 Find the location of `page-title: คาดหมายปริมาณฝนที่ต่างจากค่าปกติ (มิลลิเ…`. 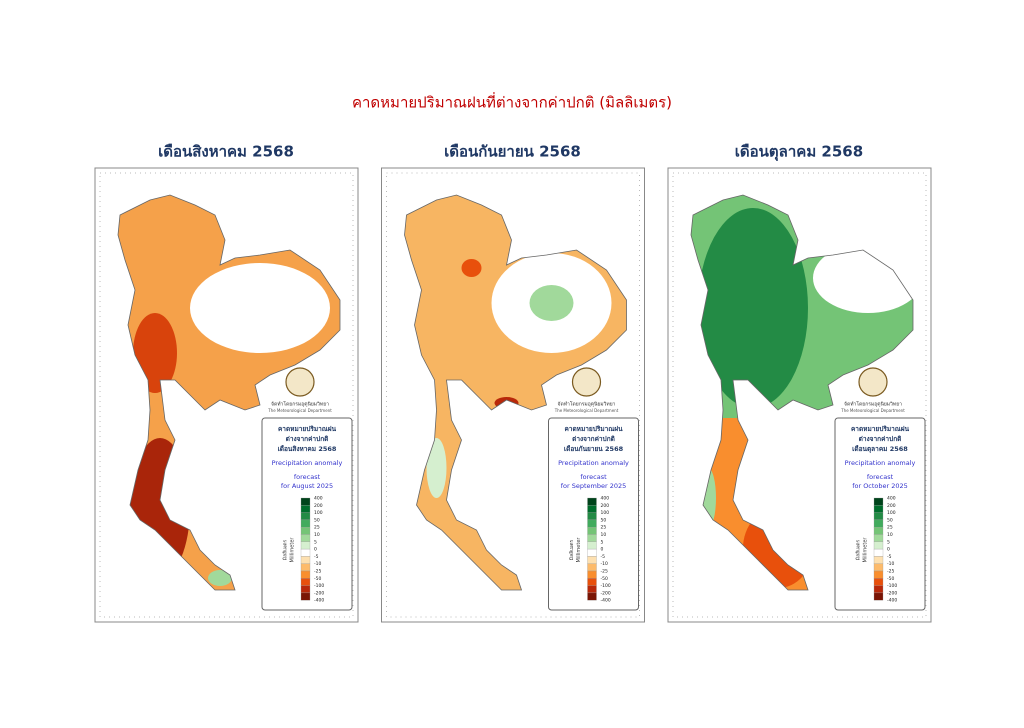

page-title: คาดหมายปริมาณฝนที่ต่างจากค่าปกติ (มิลลิเ… is located at coordinates (512, 102).